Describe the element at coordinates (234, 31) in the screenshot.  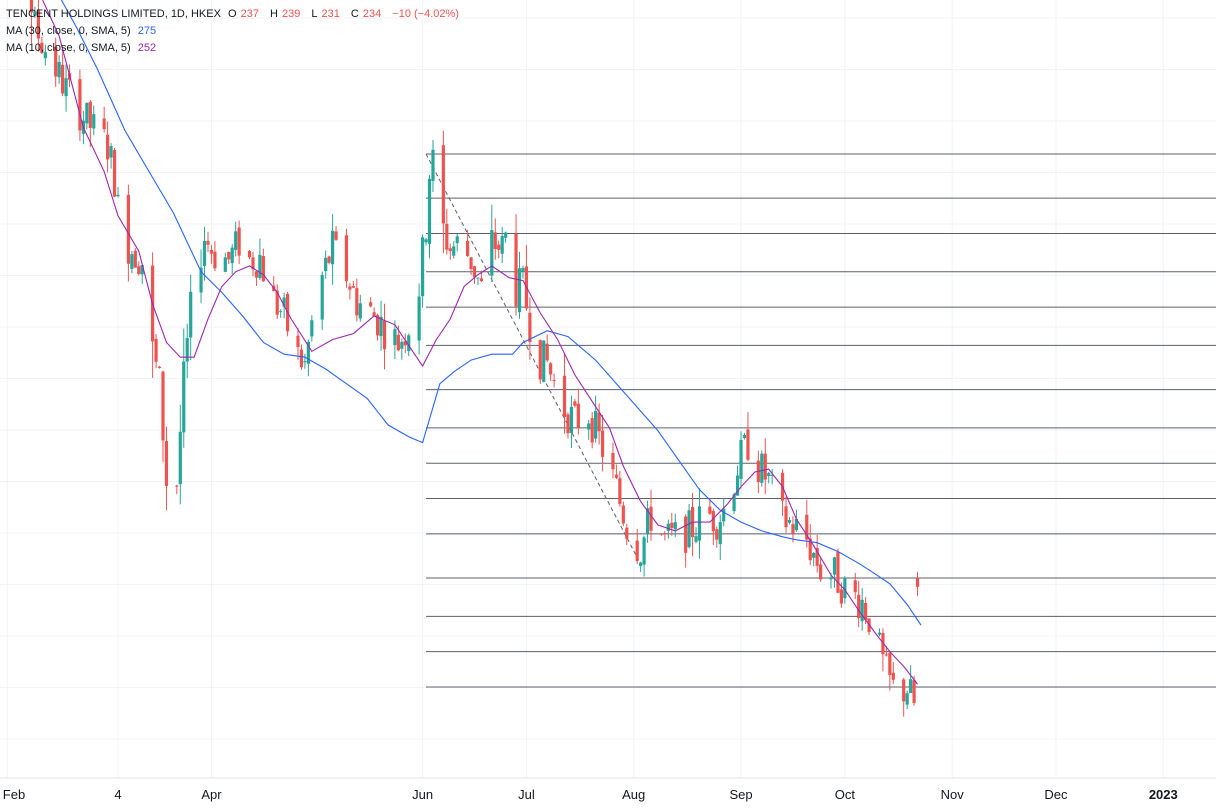
I see `legend-ma30: MA (30, close, 0, SMA, 5) 275` at that location.